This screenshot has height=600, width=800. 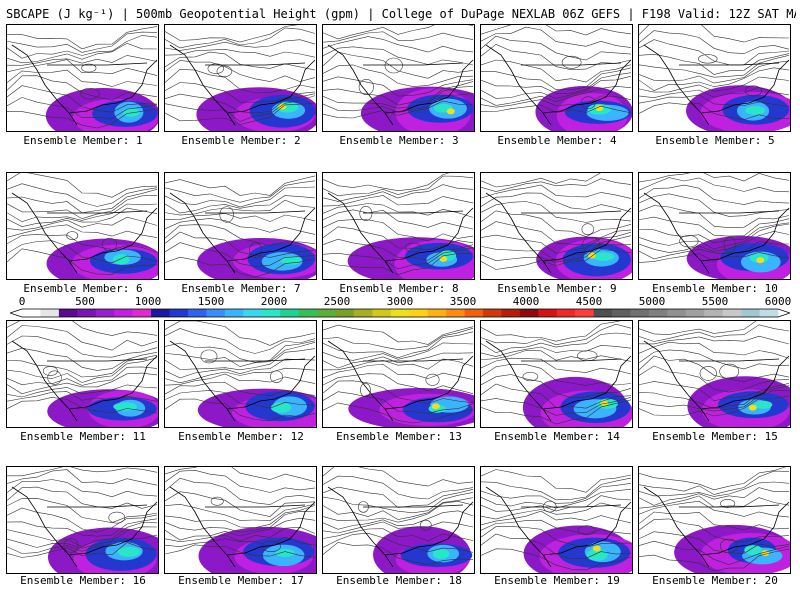 What do you see at coordinates (241, 436) in the screenshot?
I see `ensemble-member-label: Ensemble Member: 12` at bounding box center [241, 436].